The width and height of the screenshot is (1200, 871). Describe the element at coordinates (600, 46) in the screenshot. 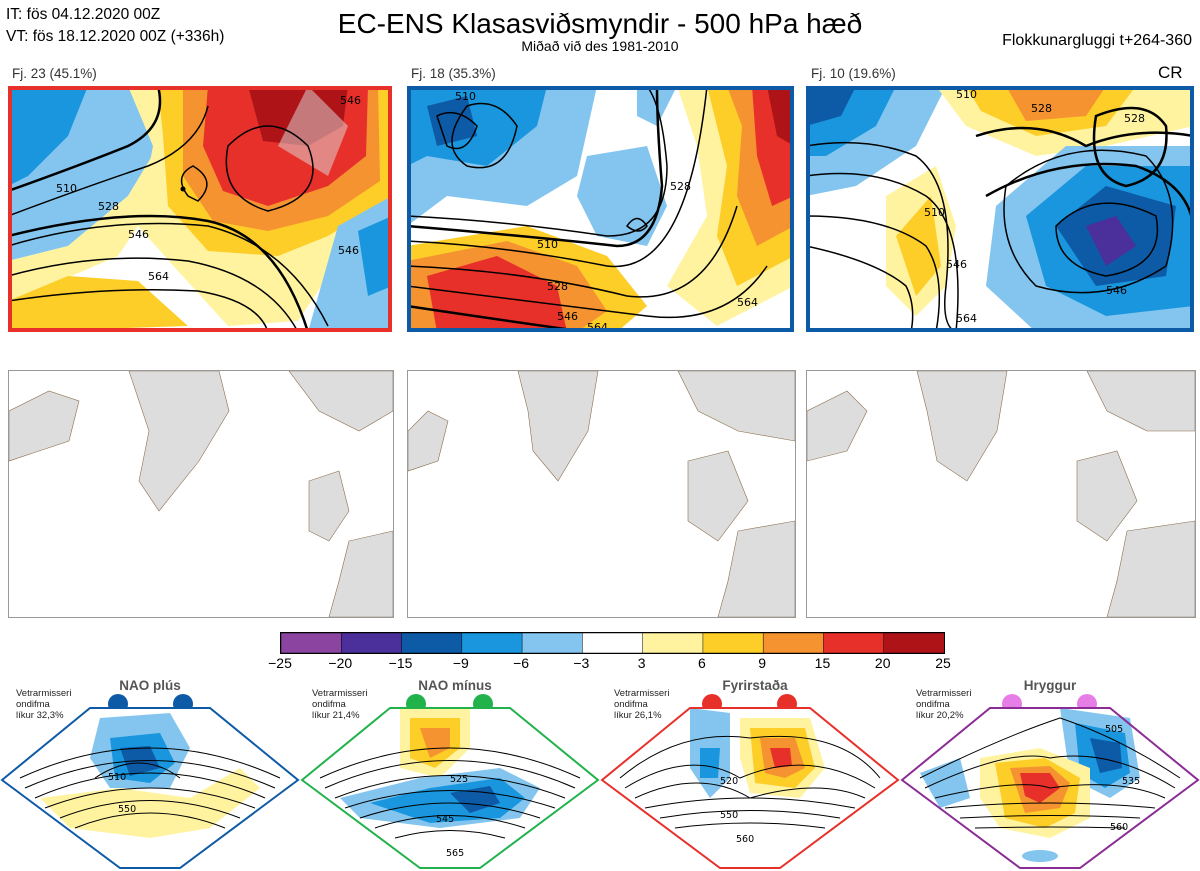

I see `page-subtitle: Miðað við des 1981-2010` at that location.